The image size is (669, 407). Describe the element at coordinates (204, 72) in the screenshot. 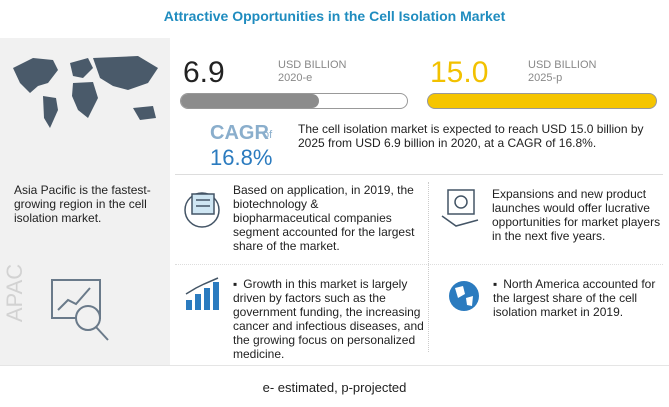

I see `current-value: 6.9` at that location.